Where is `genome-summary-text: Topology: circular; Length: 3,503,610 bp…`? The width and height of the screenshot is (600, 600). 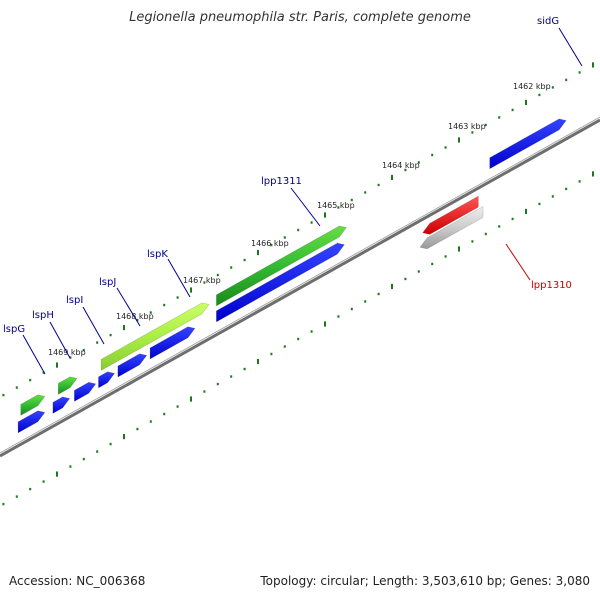
genome-summary-text: Topology: circular; Length: 3,503,610 bp… is located at coordinates (425, 581).